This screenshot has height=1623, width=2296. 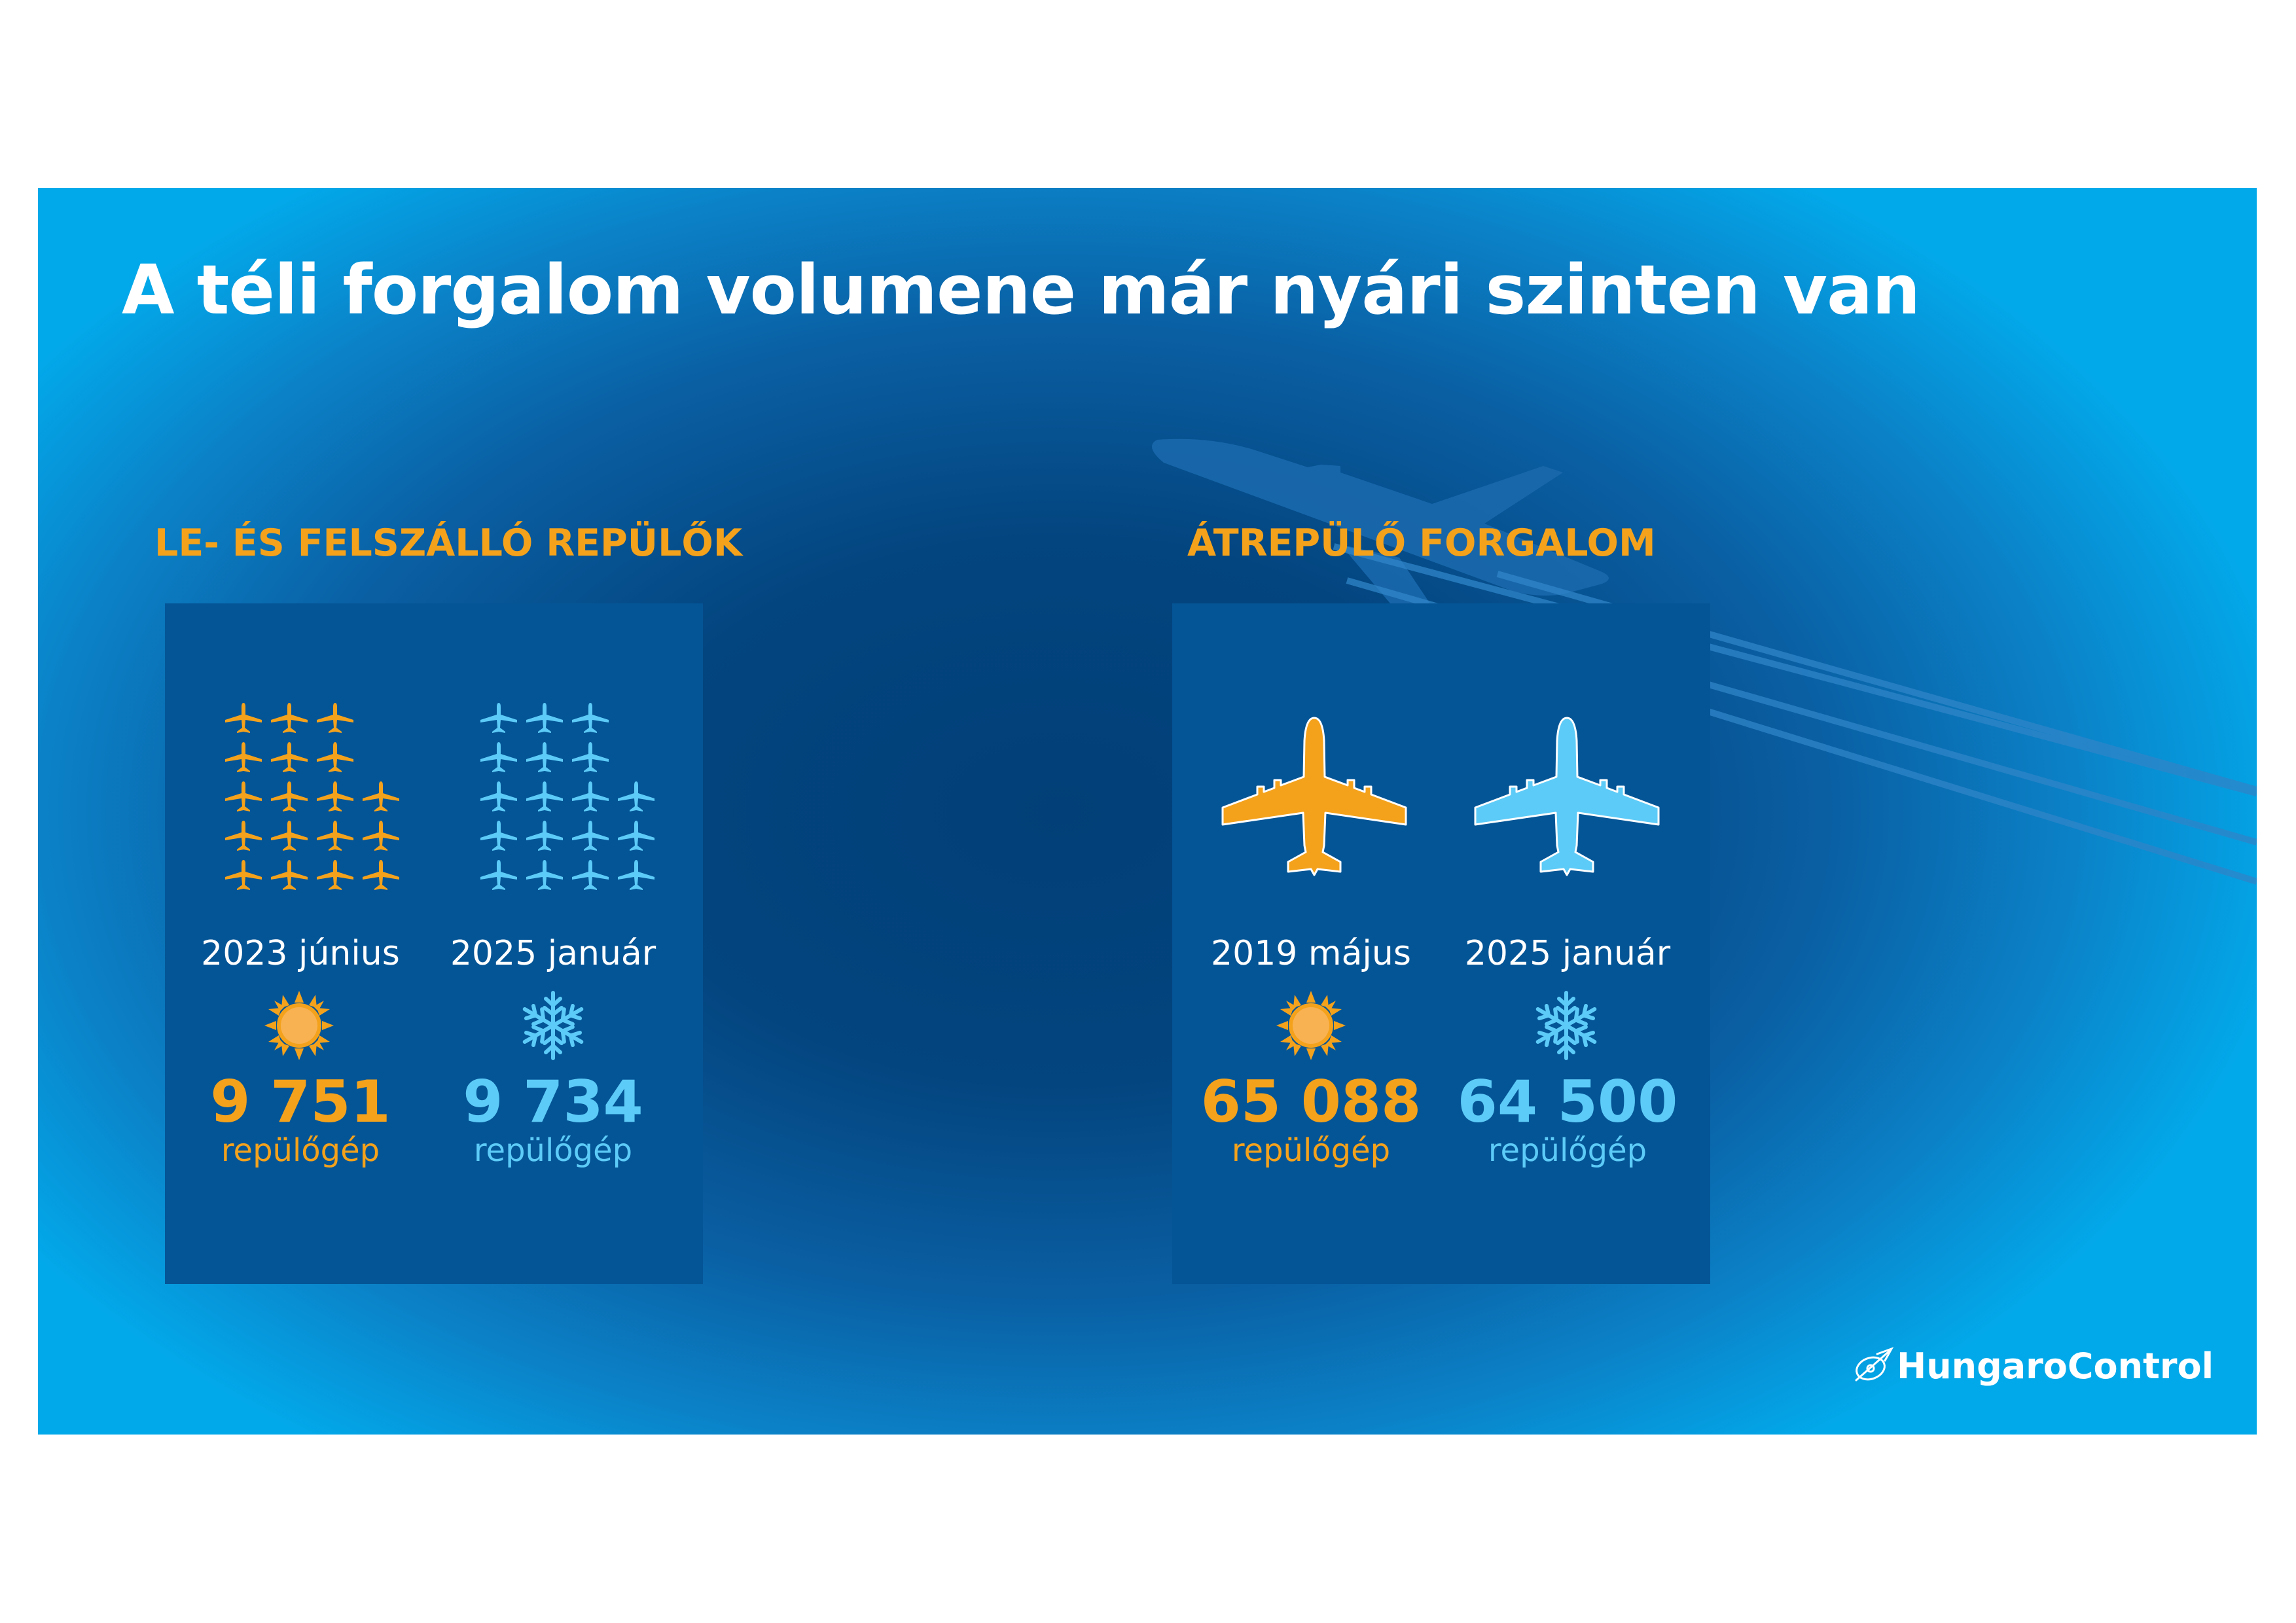 I want to click on landing-takeoff-panel: 2023 június 2025 január, so click(x=434, y=943).